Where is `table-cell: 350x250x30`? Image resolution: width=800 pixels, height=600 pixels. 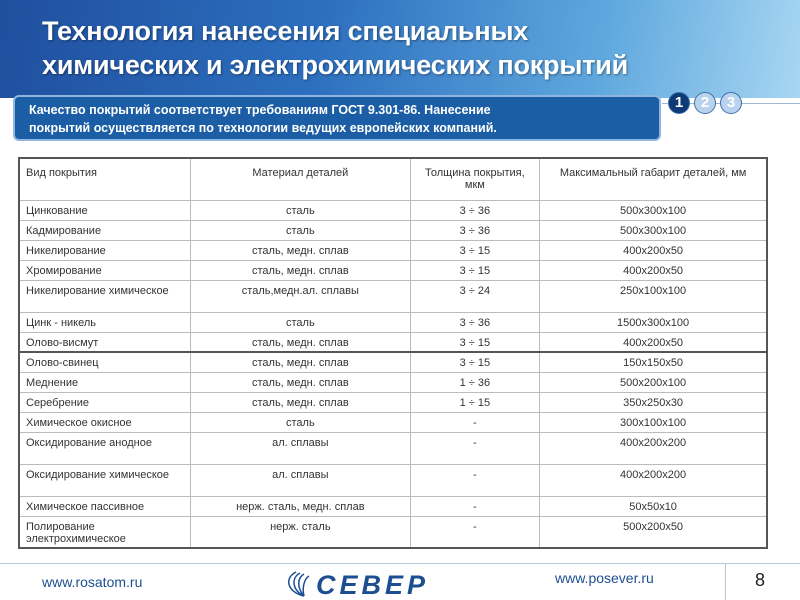 table-cell: 350x250x30 is located at coordinates (653, 402).